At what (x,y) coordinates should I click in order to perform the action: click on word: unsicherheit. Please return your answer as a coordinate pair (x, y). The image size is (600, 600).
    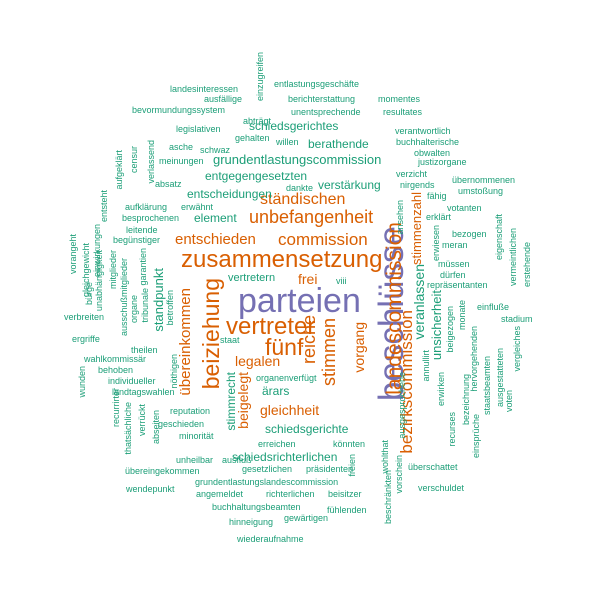
    Looking at the image, I should click on (436, 325).